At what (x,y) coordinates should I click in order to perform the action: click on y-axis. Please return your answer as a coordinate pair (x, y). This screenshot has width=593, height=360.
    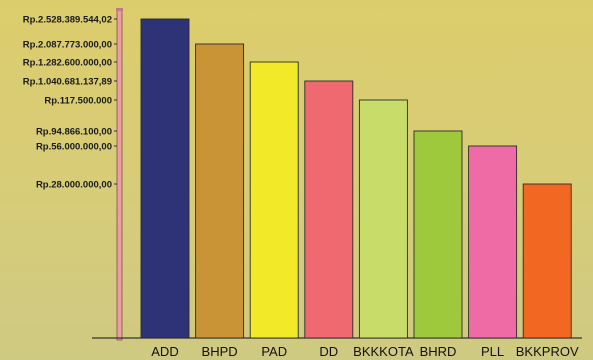
    Looking at the image, I should click on (119, 175).